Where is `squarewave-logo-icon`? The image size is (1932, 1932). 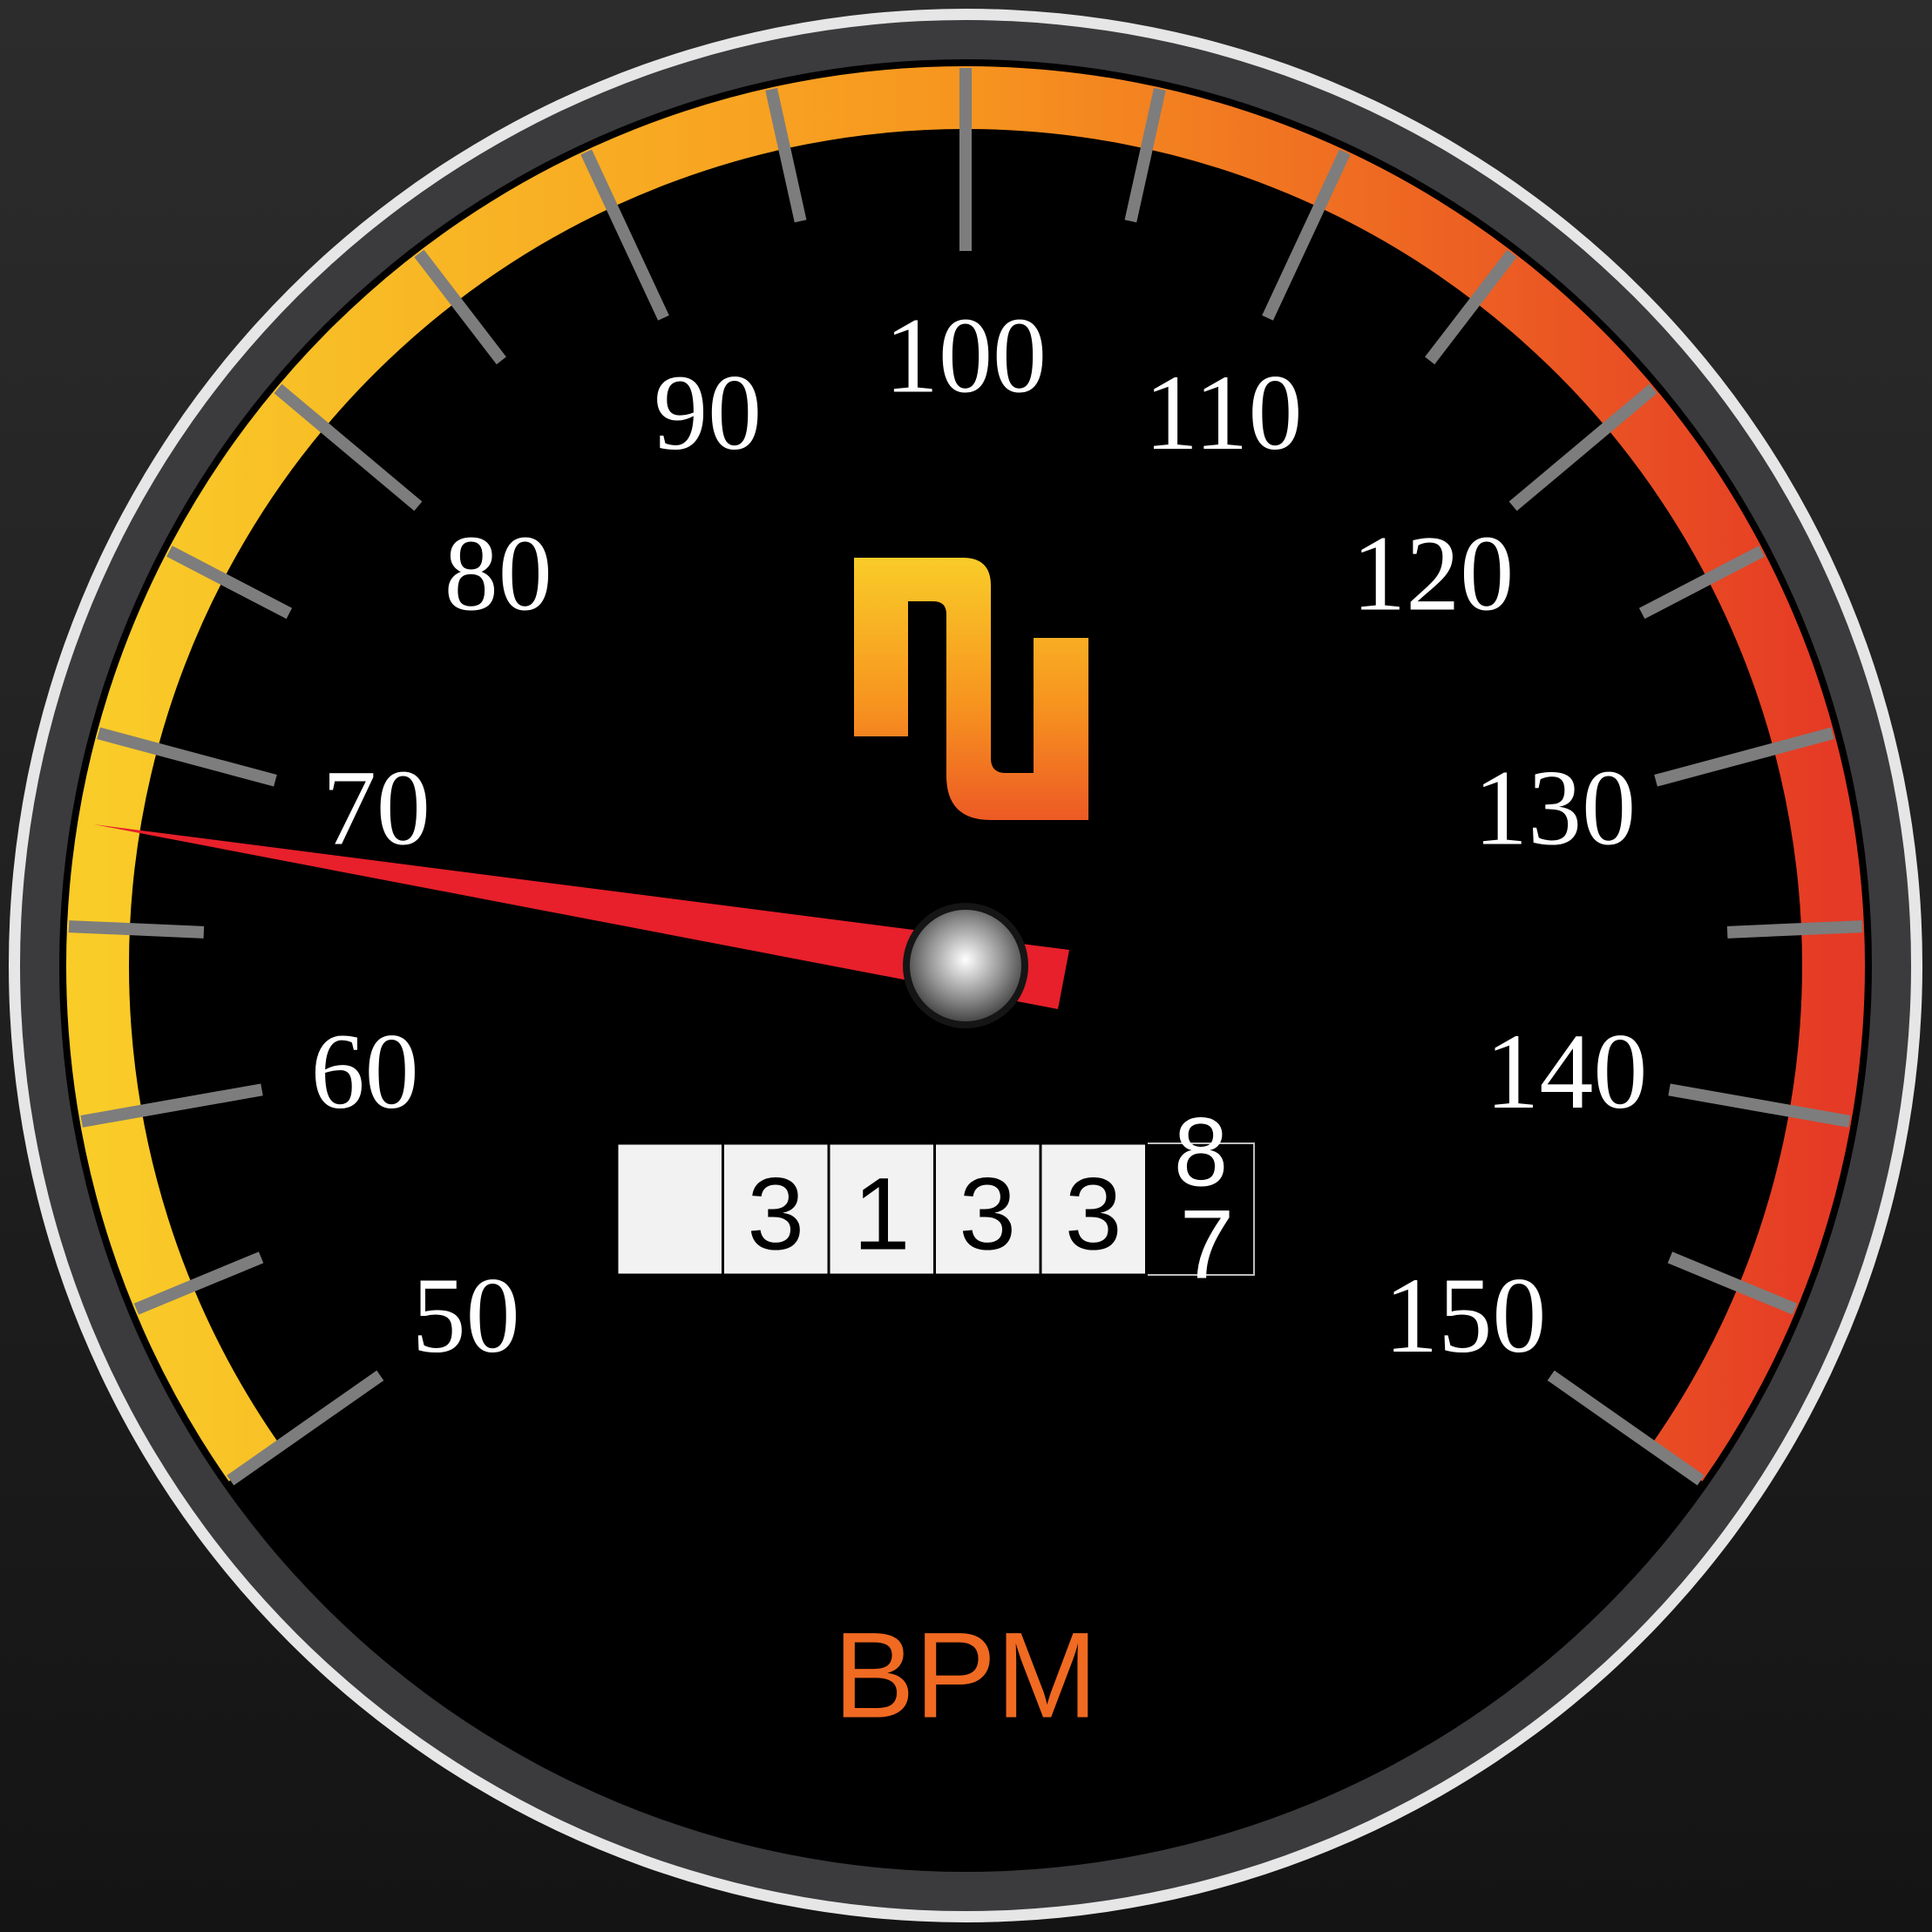 squarewave-logo-icon is located at coordinates (971, 689).